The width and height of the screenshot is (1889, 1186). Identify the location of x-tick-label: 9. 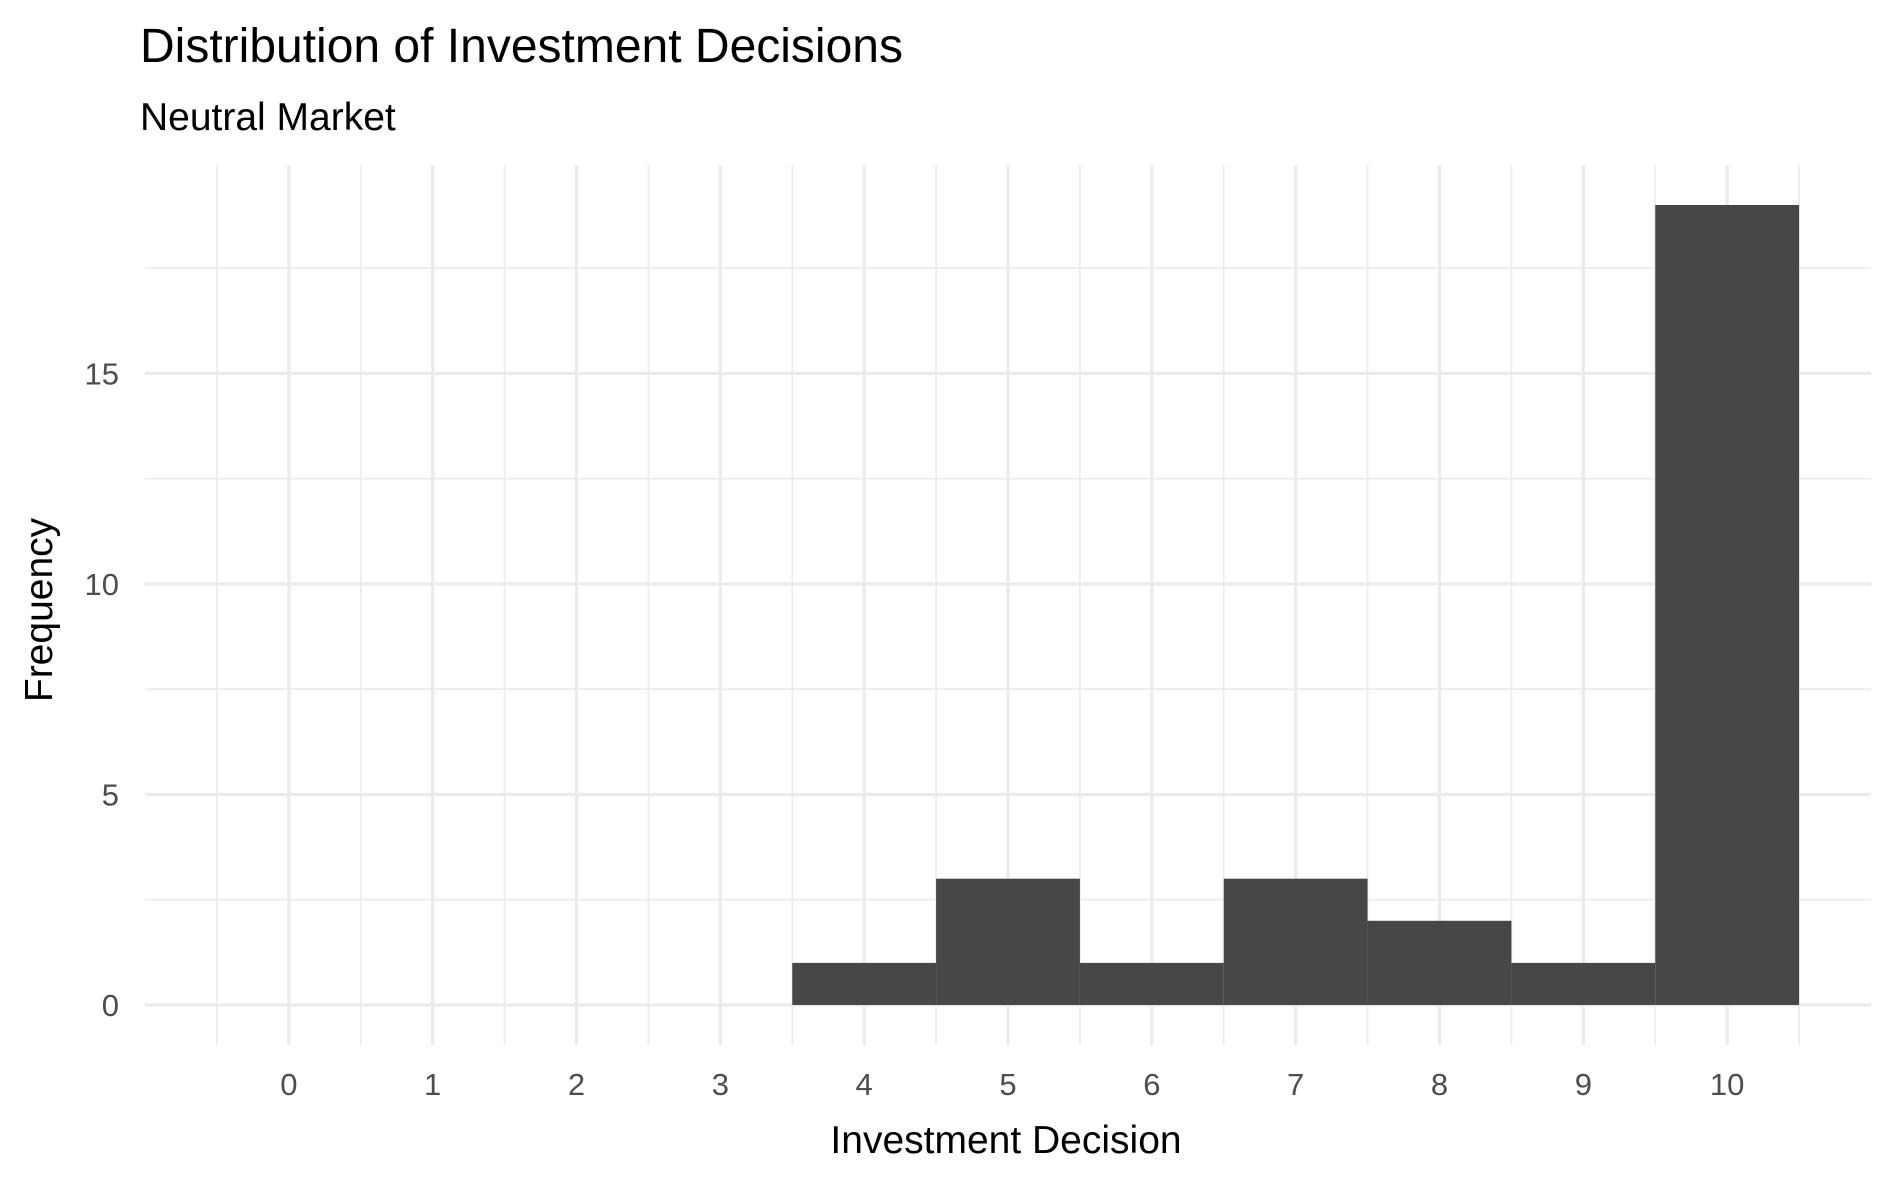
(1583, 1084).